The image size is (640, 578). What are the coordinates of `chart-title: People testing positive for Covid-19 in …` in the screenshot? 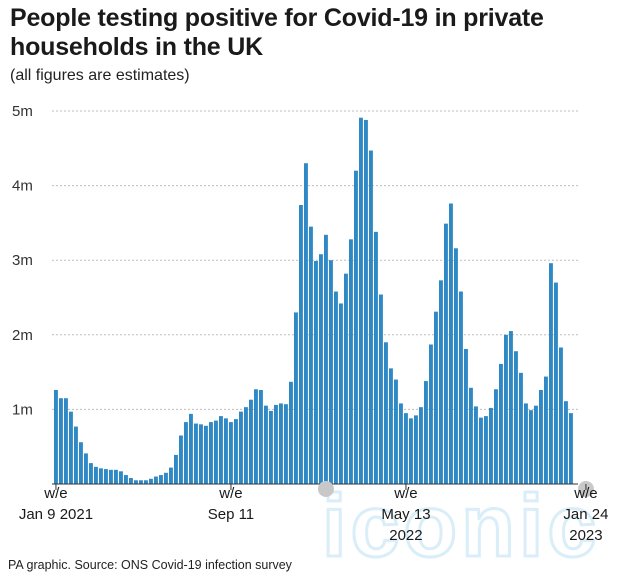 It's located at (277, 32).